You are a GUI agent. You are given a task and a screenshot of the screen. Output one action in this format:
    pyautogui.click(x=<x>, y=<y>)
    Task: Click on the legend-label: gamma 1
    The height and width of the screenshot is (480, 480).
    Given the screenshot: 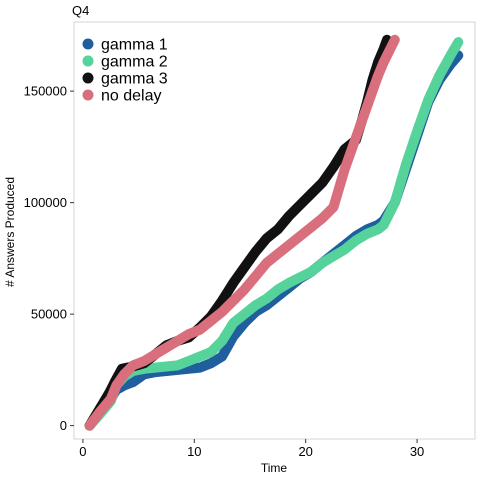 What is the action you would take?
    pyautogui.click(x=134, y=45)
    